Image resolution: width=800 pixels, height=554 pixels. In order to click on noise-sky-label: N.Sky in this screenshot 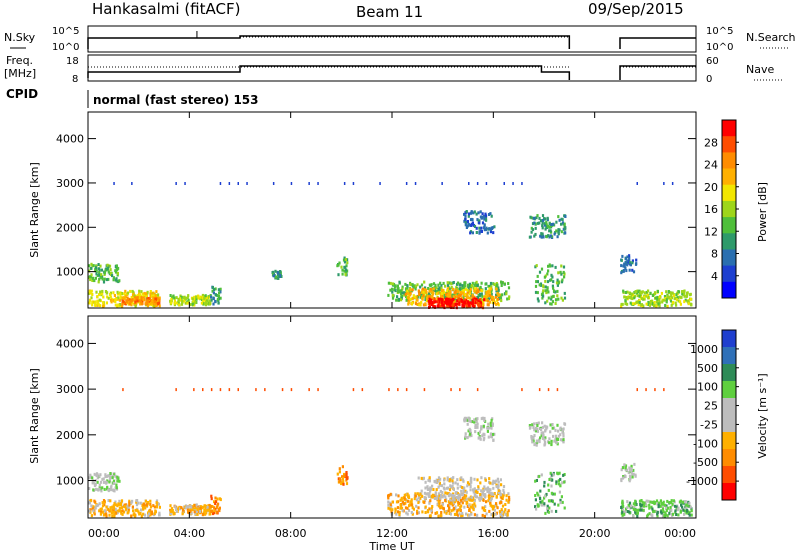, I will do `click(20, 37)`.